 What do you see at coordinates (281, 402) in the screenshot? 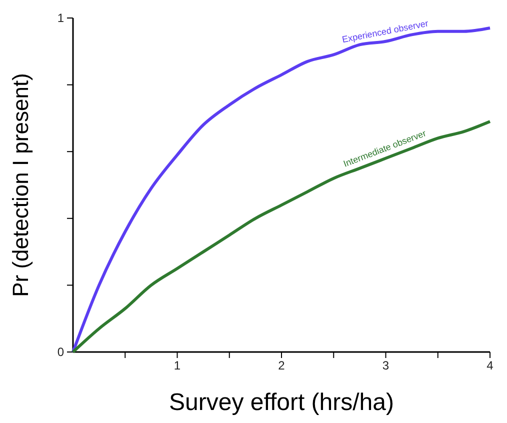
I see `x-axis-title: Survey effort (hrs/ha)` at bounding box center [281, 402].